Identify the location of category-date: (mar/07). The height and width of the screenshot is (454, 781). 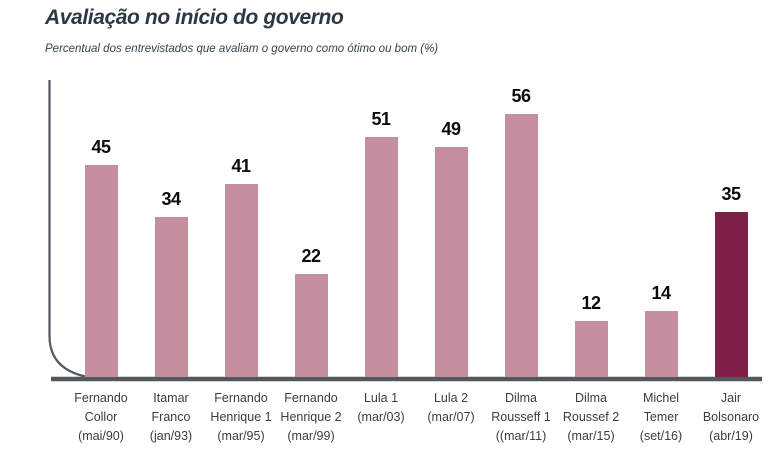
(451, 417).